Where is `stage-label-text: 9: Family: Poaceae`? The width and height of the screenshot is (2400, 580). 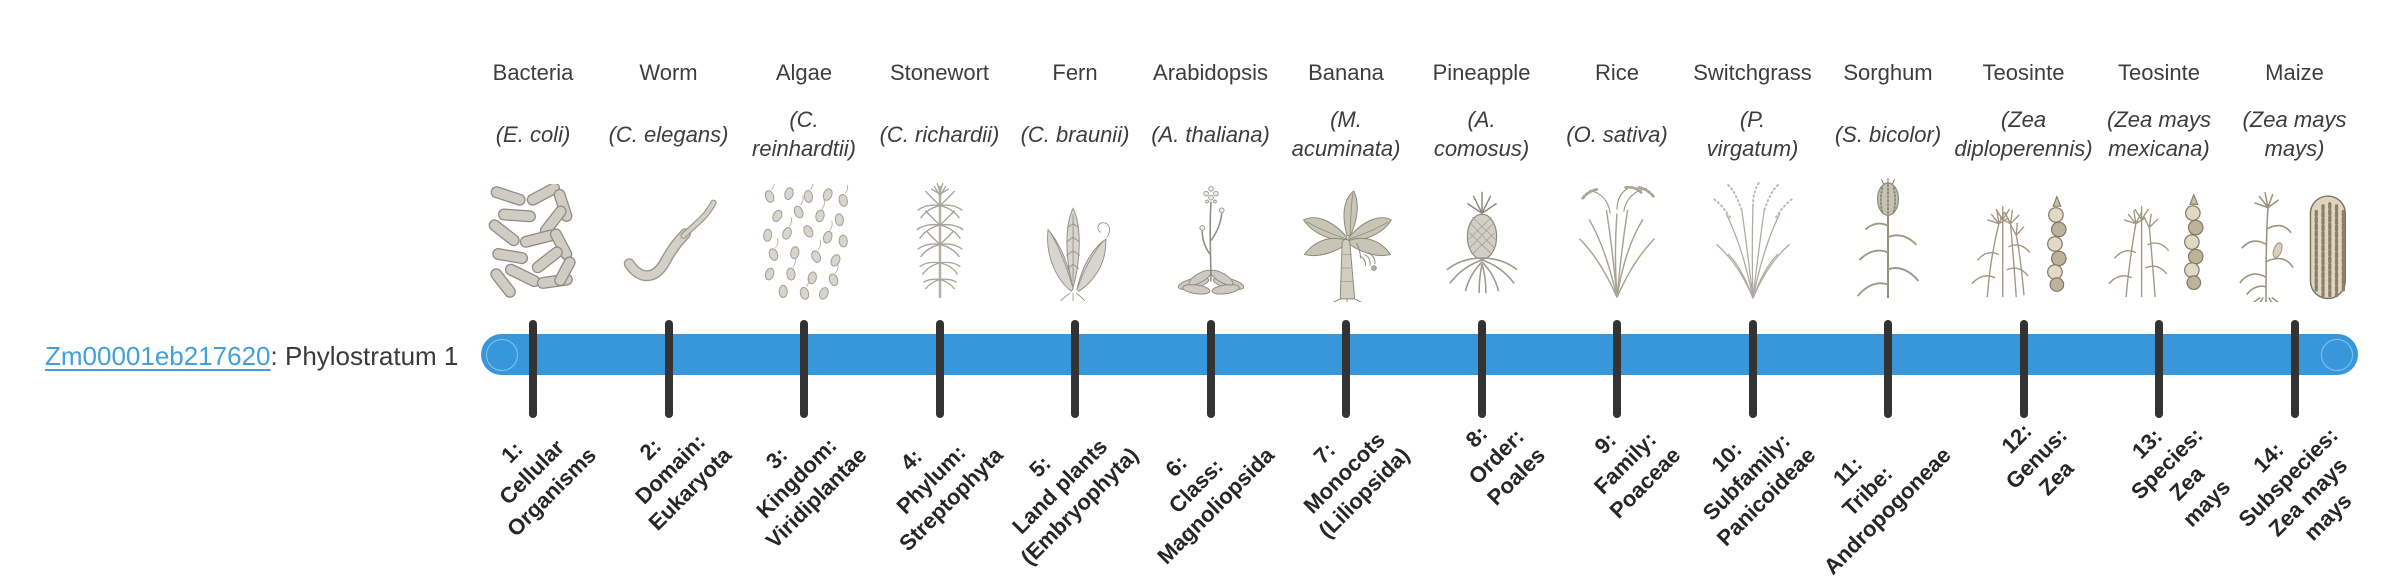 stage-label-text: 9: Family: Poaceae is located at coordinates (1625, 463).